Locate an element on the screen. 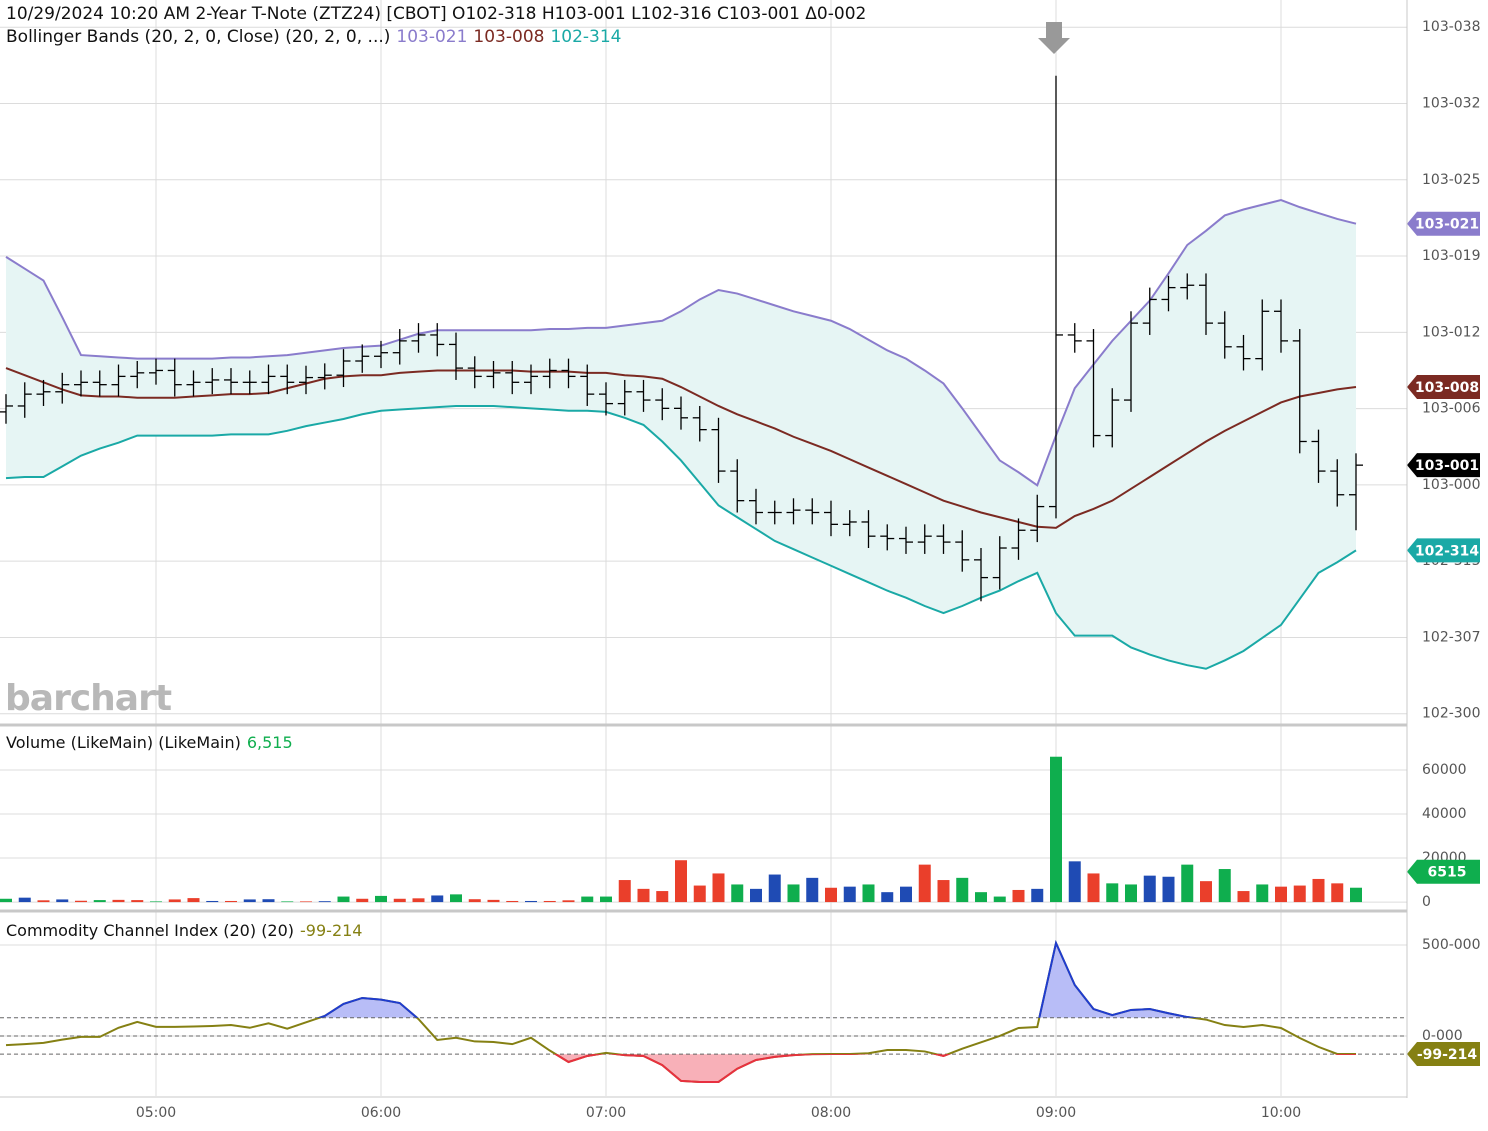 The width and height of the screenshot is (1488, 1131). panel-title: Volume (LikeMain) (LikeMain) 6,515 is located at coordinates (149, 742).